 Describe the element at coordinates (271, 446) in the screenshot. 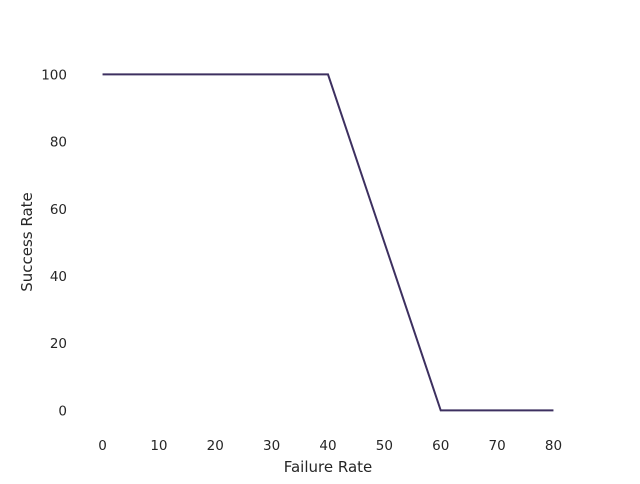

I see `x-tick-label: 30` at that location.